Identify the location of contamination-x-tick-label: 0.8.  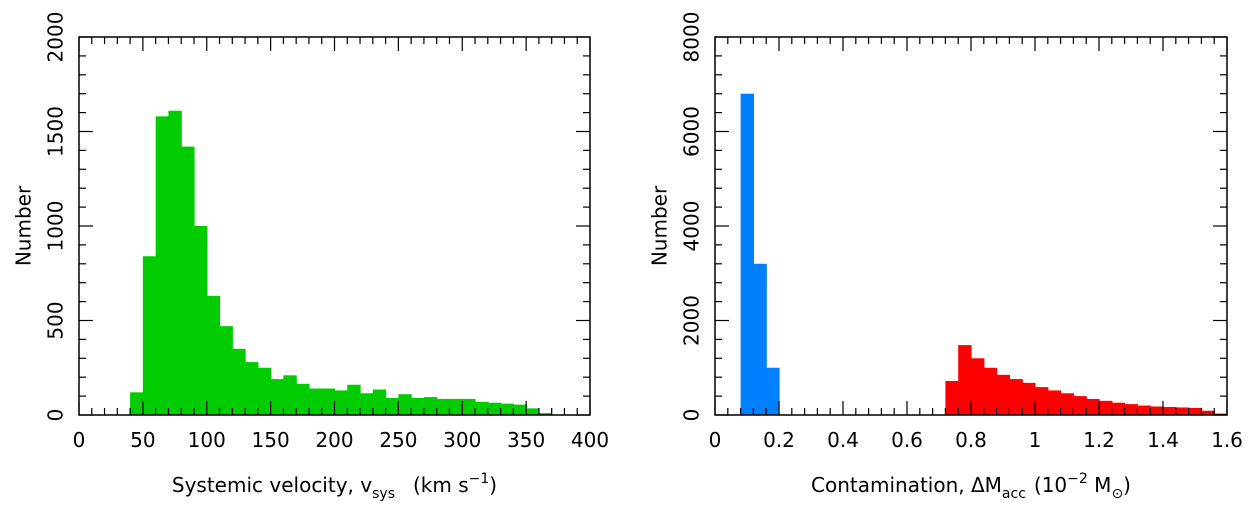
(971, 440).